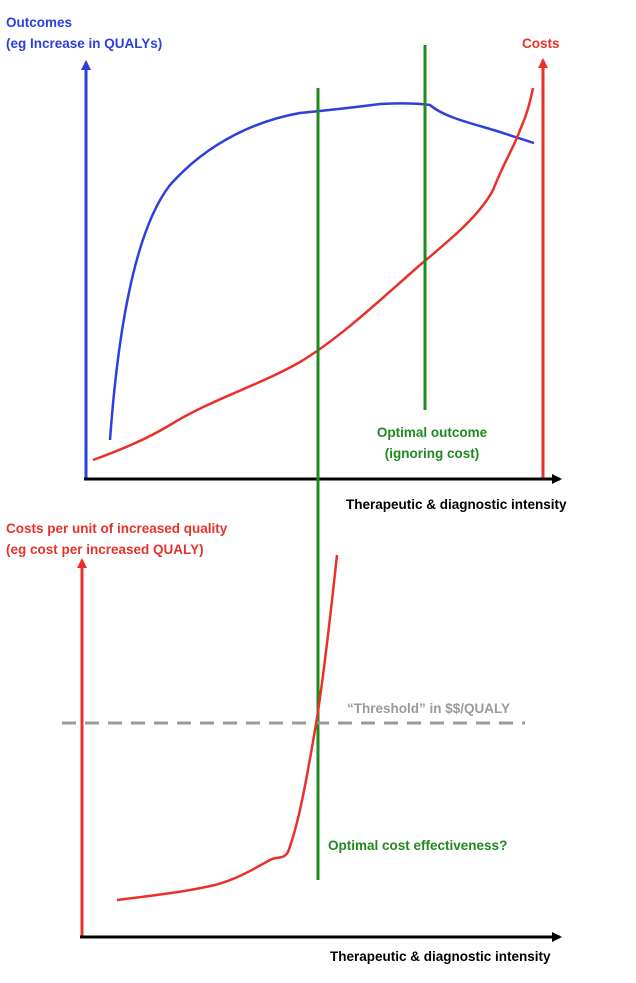 Image resolution: width=636 pixels, height=983 pixels. I want to click on optimal-outcome-label-line2: (ignoring cost), so click(432, 453).